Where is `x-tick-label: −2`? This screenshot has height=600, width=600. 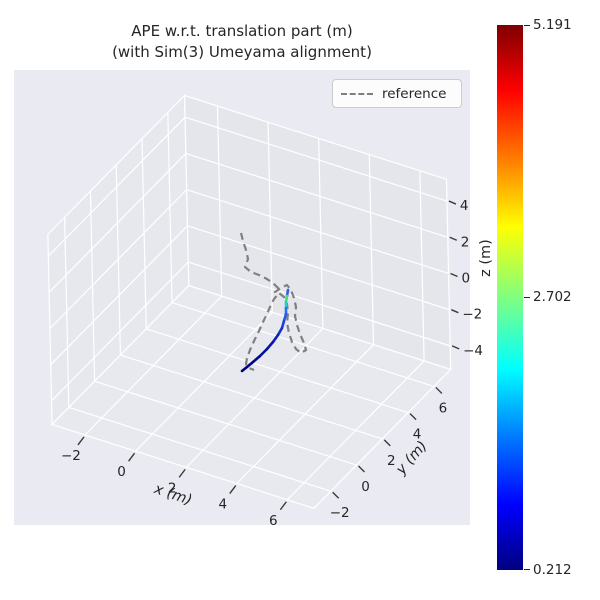
x-tick-label: −2 is located at coordinates (71, 456).